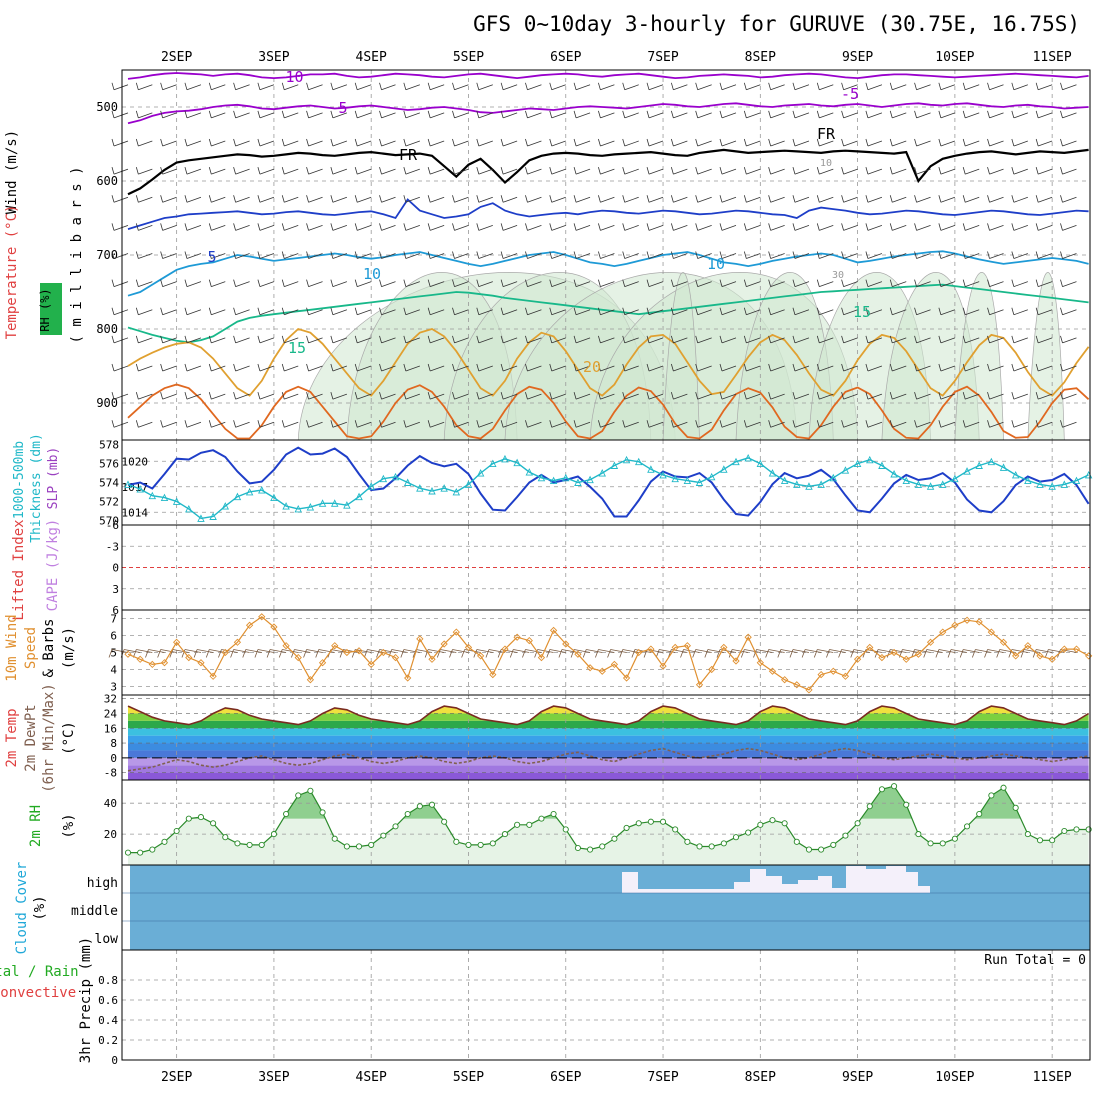 Image resolution: width=1100 pixels, height=1100 pixels. What do you see at coordinates (112, 525) in the screenshot?
I see `li-tick-label: -6` at bounding box center [112, 525].